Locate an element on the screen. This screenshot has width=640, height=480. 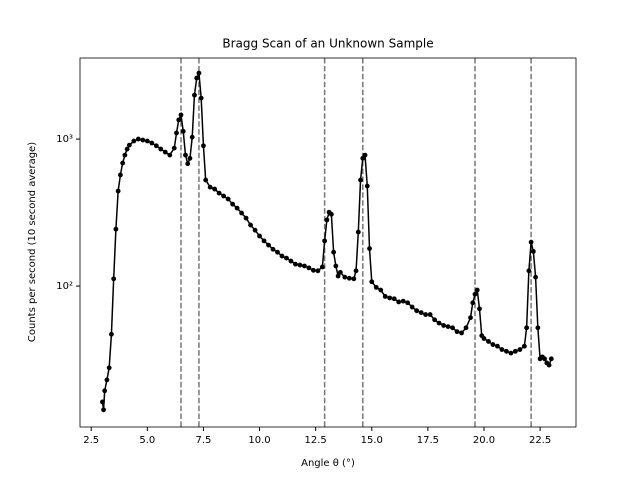
x-tick-label: 15.0 is located at coordinates (372, 440).